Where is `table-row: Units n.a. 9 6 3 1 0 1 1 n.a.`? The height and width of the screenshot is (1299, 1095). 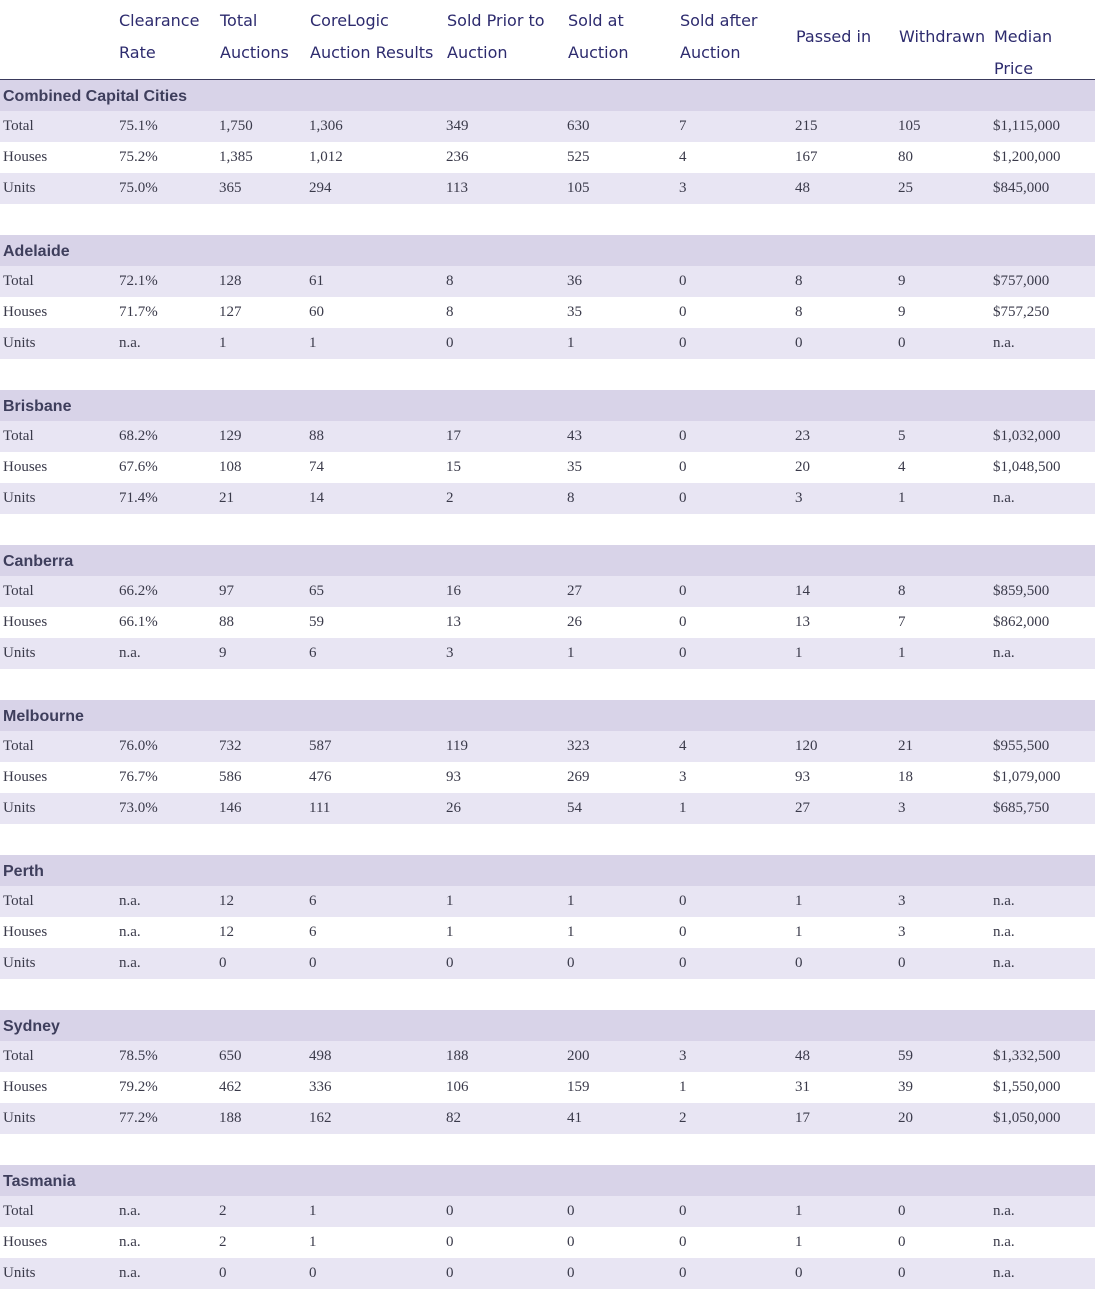 table-row: Units n.a. 9 6 3 1 0 1 1 n.a. is located at coordinates (547, 653).